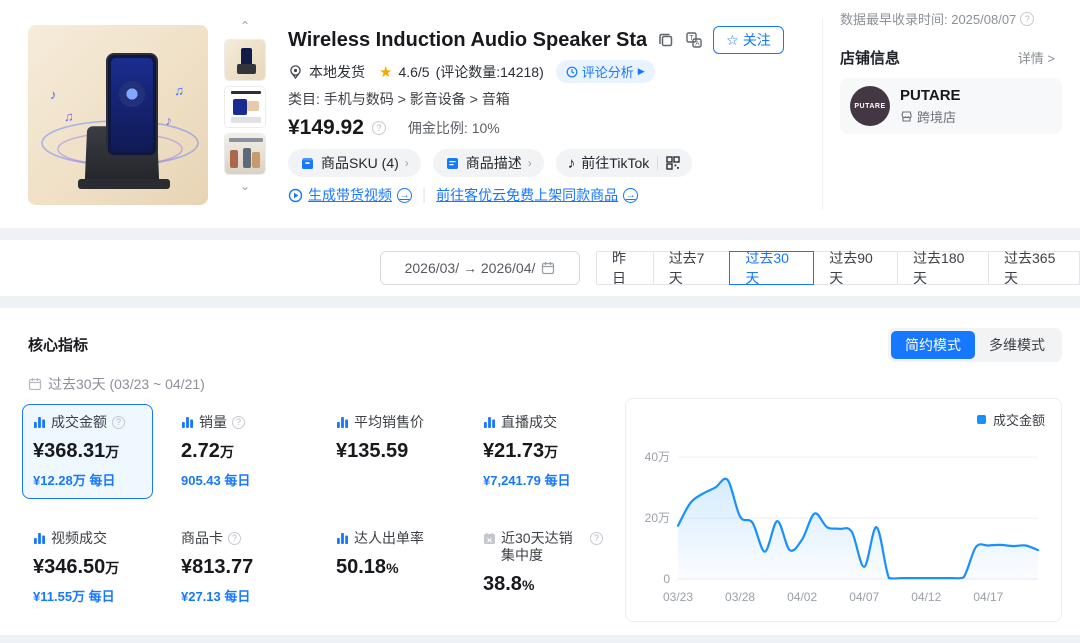 This screenshot has width=1080, height=643. I want to click on document-icon, so click(452, 163).